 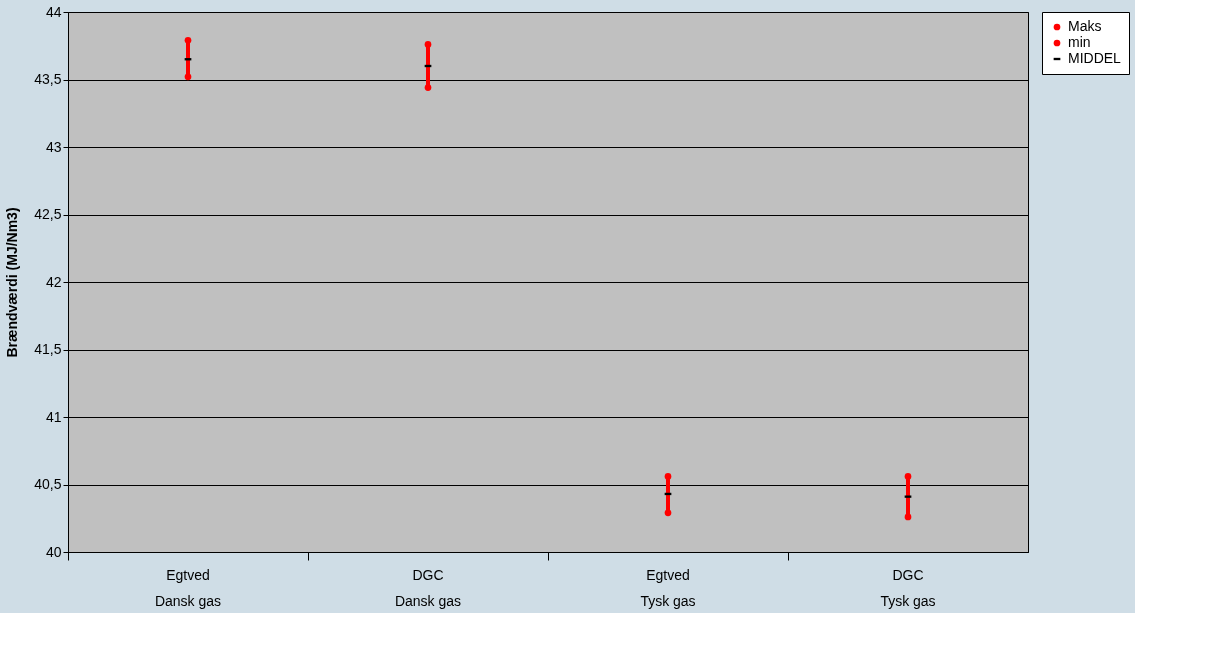 I want to click on legend-label: MIDDEL, so click(x=1095, y=58).